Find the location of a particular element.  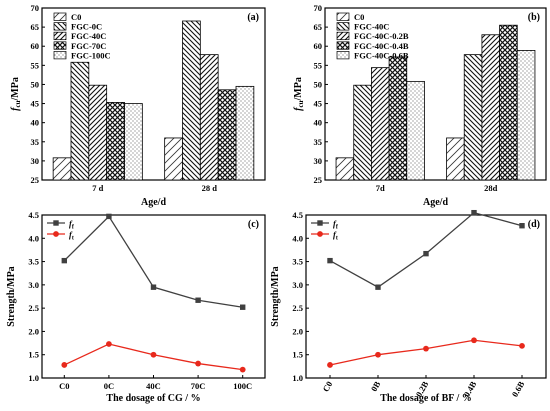

panel-label: (b) is located at coordinates (534, 17).